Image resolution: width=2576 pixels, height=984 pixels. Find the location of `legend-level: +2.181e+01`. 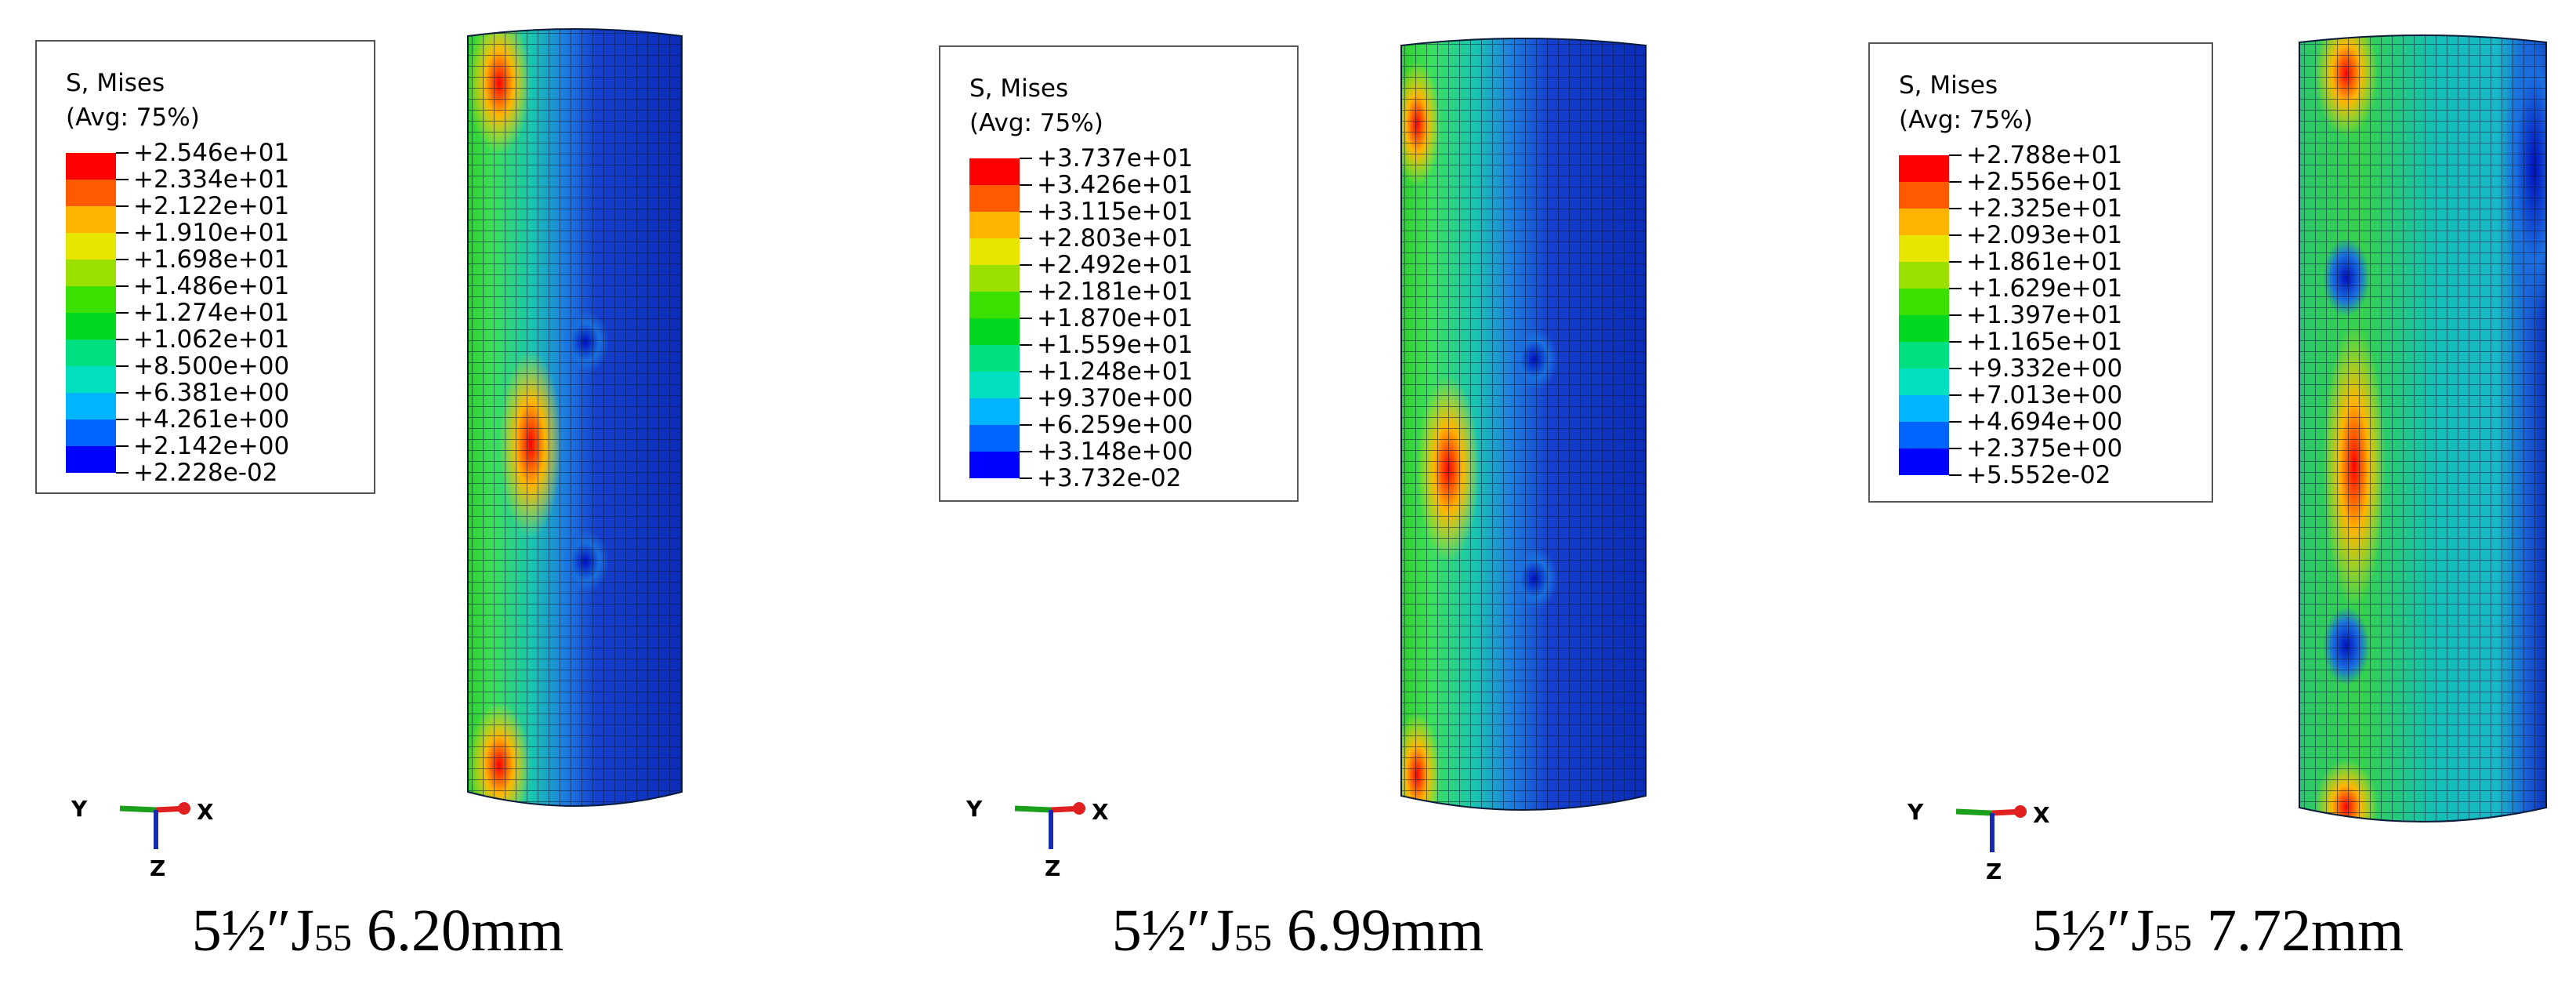

legend-level: +2.181e+01 is located at coordinates (1115, 292).